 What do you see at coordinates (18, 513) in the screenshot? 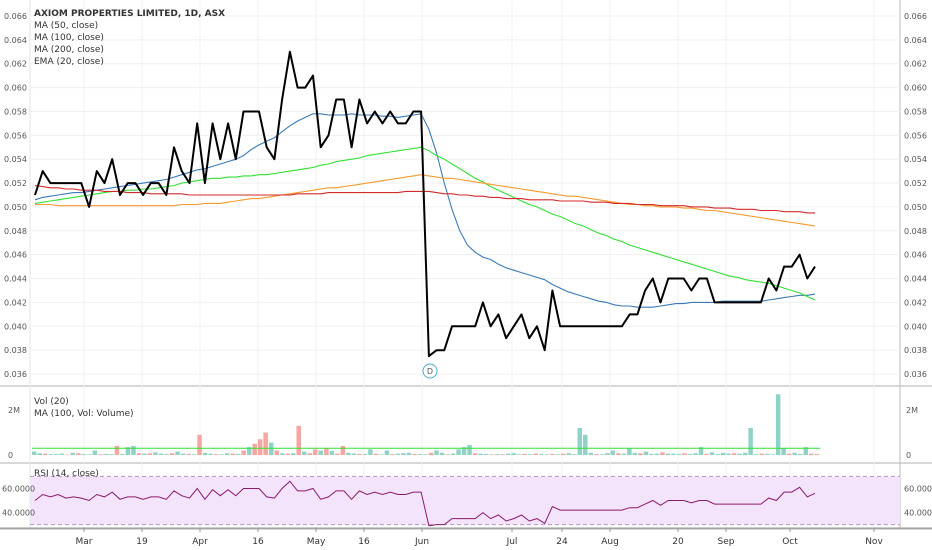
I see `rsi-tick-label-left: 40.0000` at bounding box center [18, 513].